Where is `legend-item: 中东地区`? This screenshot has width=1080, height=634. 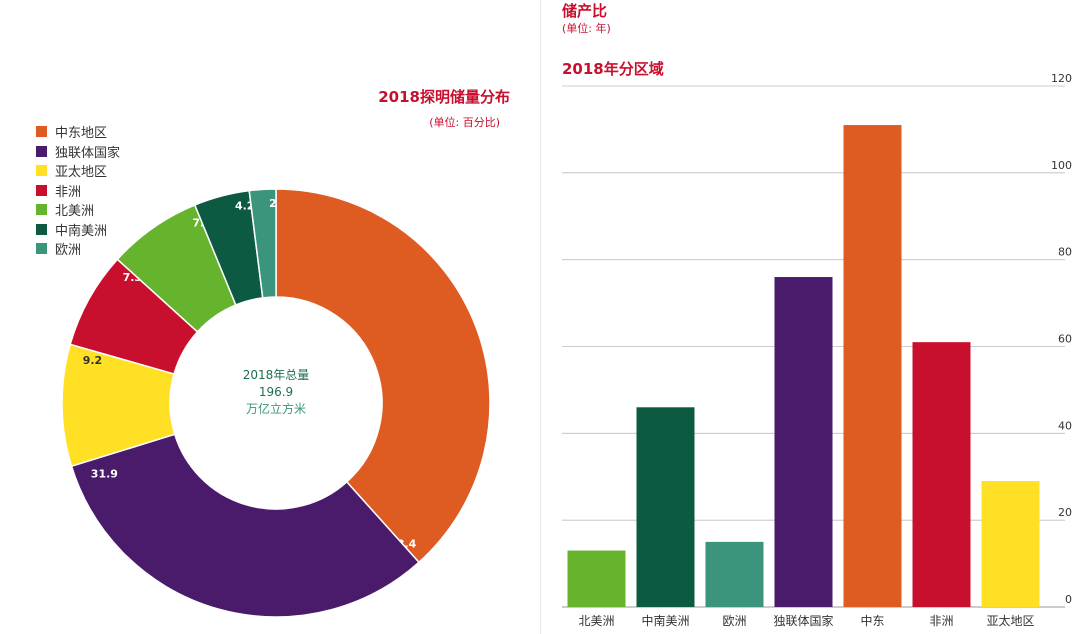 legend-item: 中东地区 is located at coordinates (78, 132).